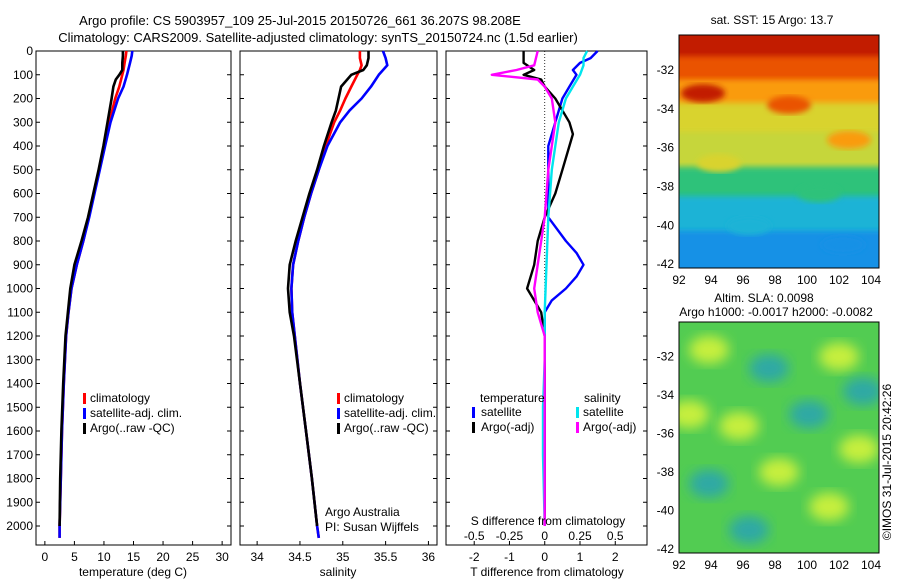 The image size is (900, 580). What do you see at coordinates (29, 51) in the screenshot?
I see `depth-tick-label: 0` at bounding box center [29, 51].